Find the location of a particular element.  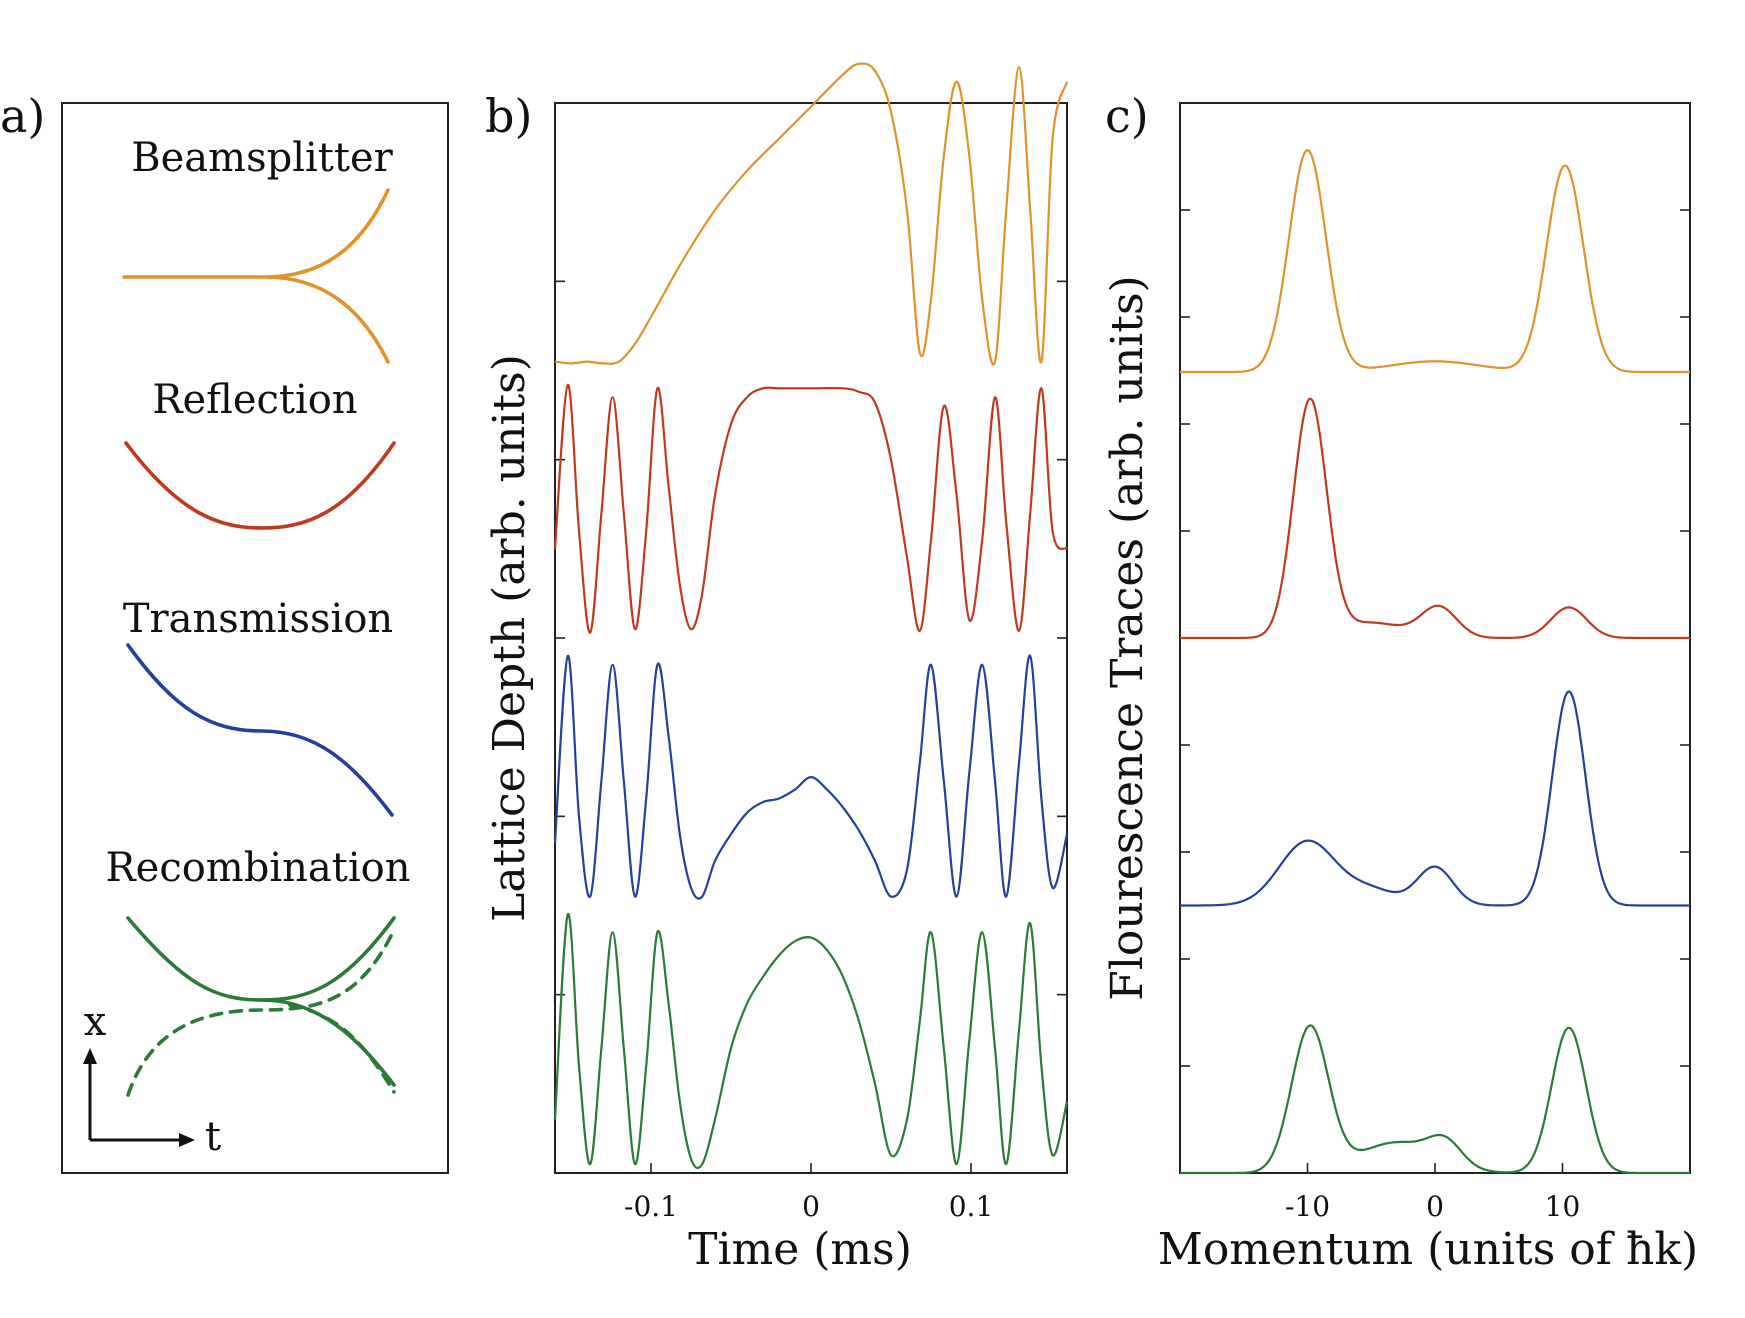

recombination-label: Recombination is located at coordinates (258, 868).